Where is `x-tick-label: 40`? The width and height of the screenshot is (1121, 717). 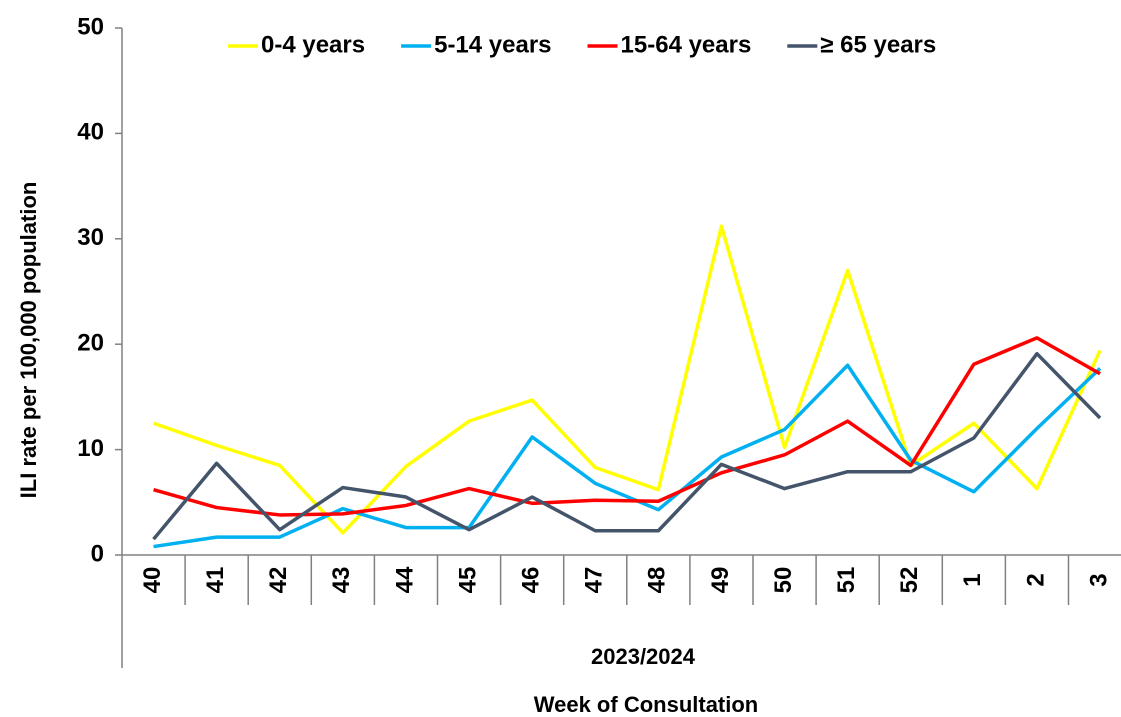
x-tick-label: 40 is located at coordinates (152, 580).